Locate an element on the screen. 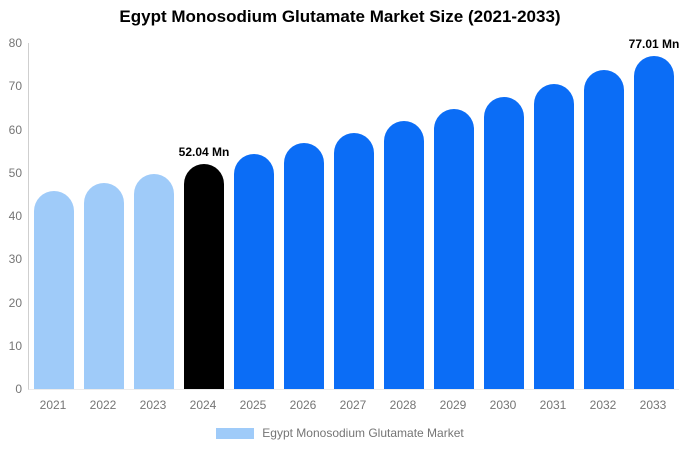 The height and width of the screenshot is (450, 680). x-tick-2031: 2031 is located at coordinates (553, 405).